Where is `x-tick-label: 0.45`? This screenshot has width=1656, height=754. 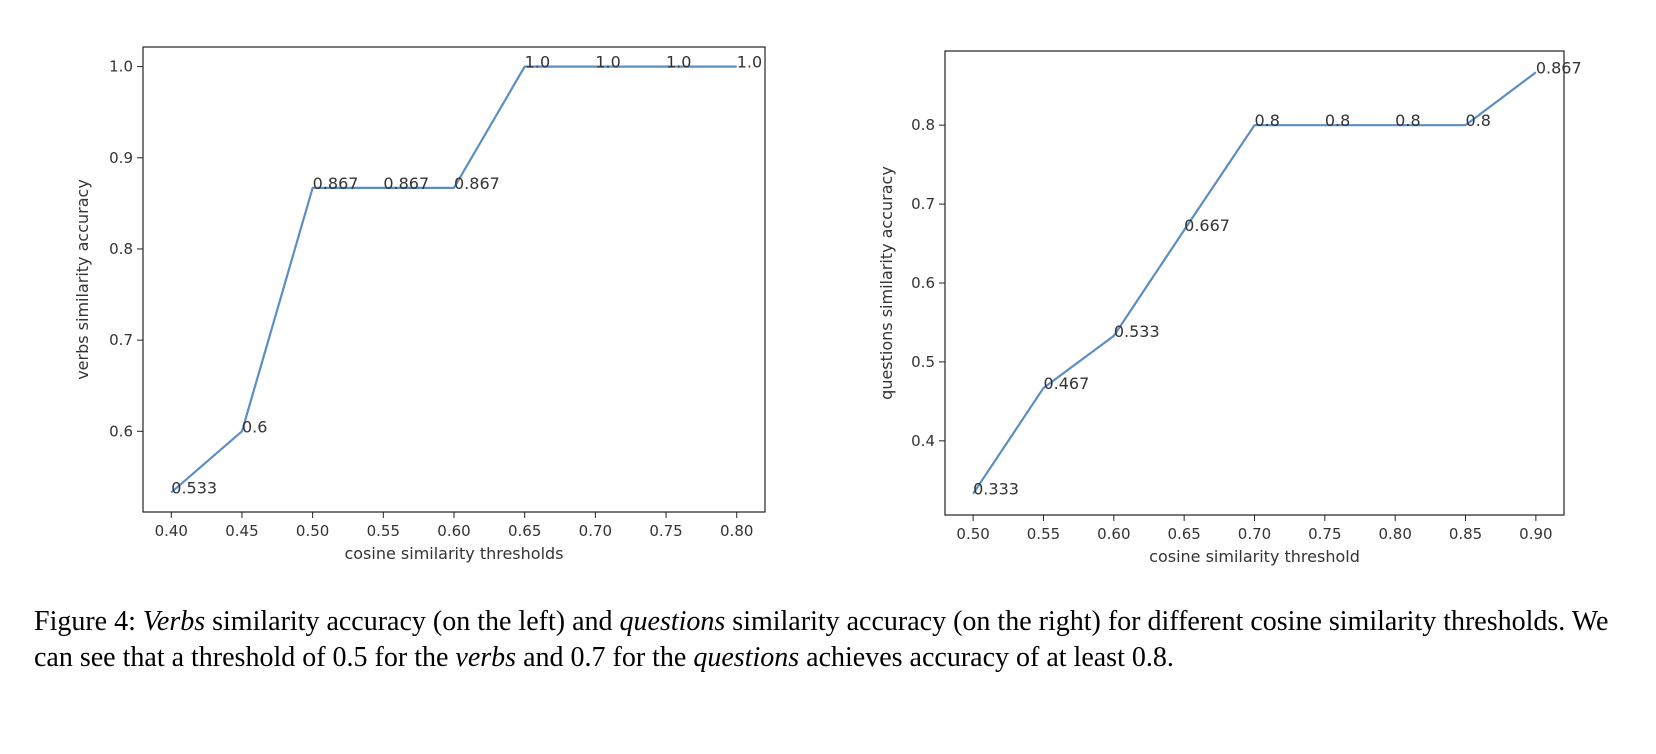 x-tick-label: 0.45 is located at coordinates (241, 531).